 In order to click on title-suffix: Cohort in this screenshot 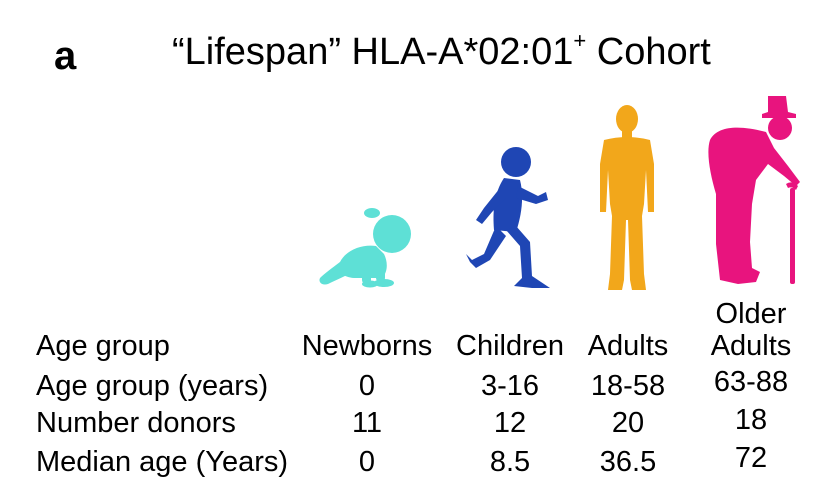, I will do `click(648, 52)`.